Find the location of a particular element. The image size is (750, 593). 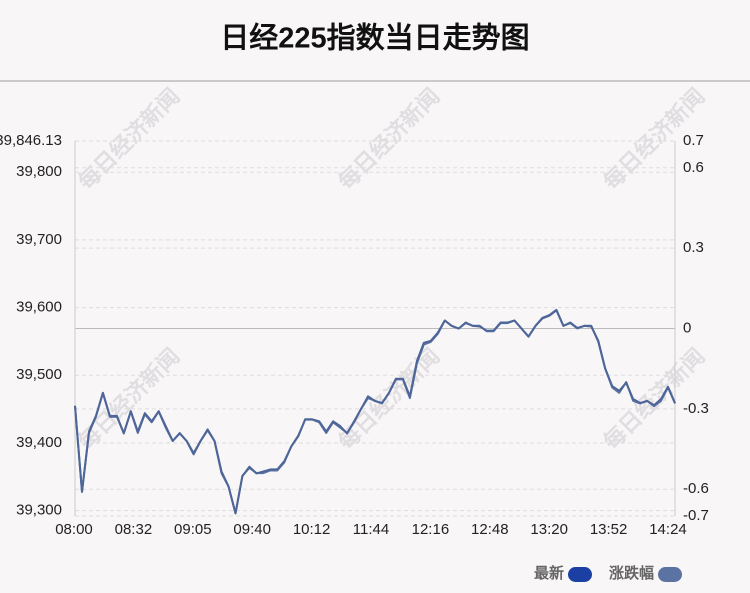

y-tick-label: 39,500 is located at coordinates (39, 374).